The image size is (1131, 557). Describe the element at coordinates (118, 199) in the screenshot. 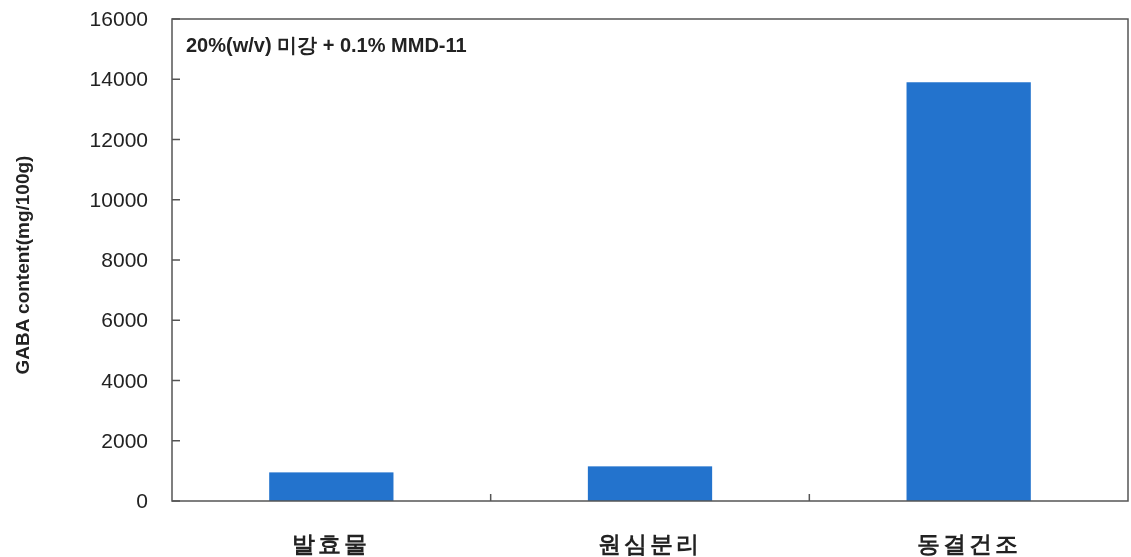

I see `y-tick-label: 10000` at that location.